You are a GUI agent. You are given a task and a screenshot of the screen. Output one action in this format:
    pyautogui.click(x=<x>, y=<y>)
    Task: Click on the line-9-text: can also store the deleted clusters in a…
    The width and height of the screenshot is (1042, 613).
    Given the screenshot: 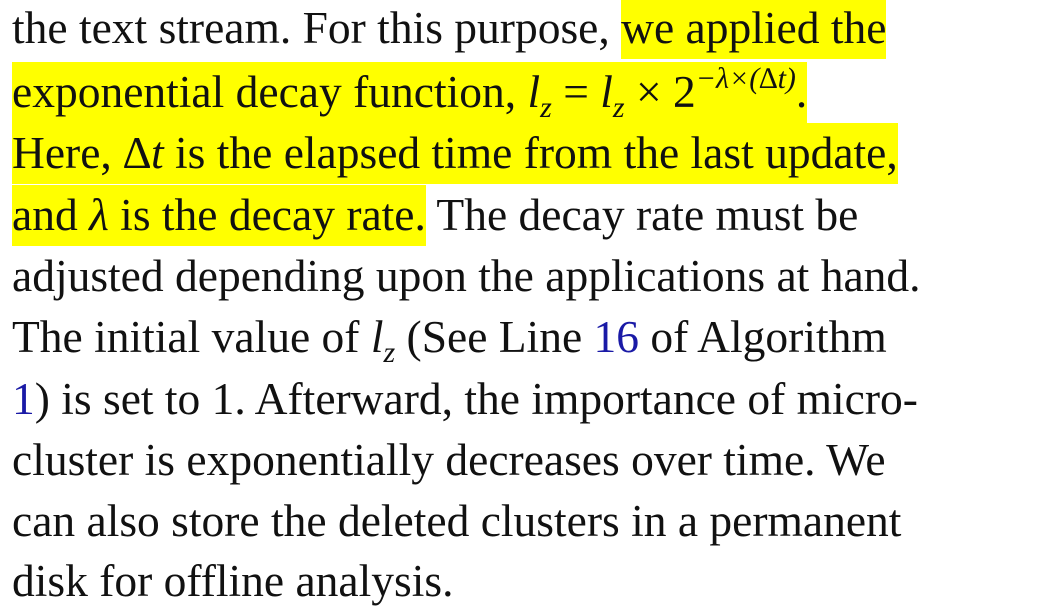 What is the action you would take?
    pyautogui.click(x=457, y=520)
    